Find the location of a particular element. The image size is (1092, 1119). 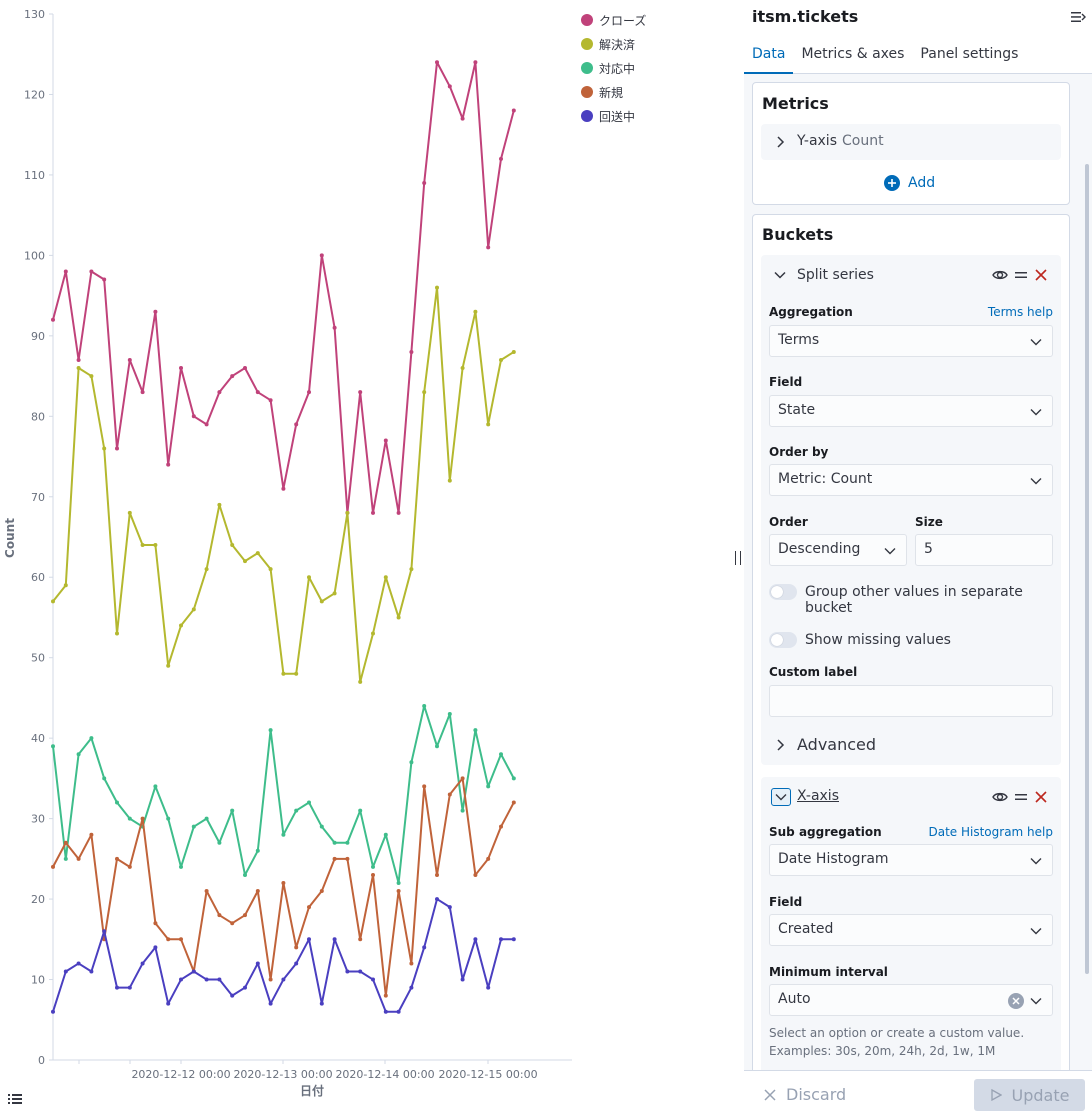

legend-item: 回送中 is located at coordinates (641, 116).